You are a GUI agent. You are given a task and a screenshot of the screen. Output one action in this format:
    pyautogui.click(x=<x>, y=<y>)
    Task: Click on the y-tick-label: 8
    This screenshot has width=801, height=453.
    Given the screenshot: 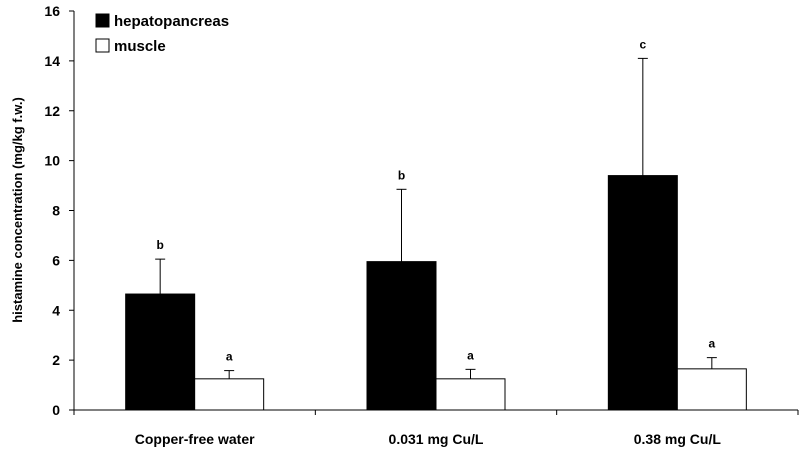 What is the action you would take?
    pyautogui.click(x=56, y=211)
    